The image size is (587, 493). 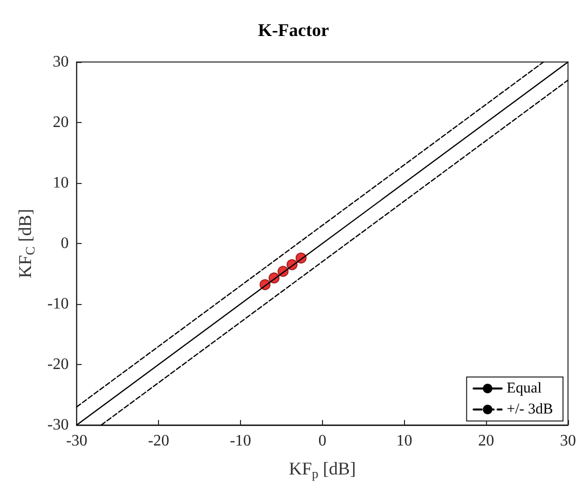 What do you see at coordinates (26, 243) in the screenshot?
I see `y-axis-title: KFC [dB]` at bounding box center [26, 243].